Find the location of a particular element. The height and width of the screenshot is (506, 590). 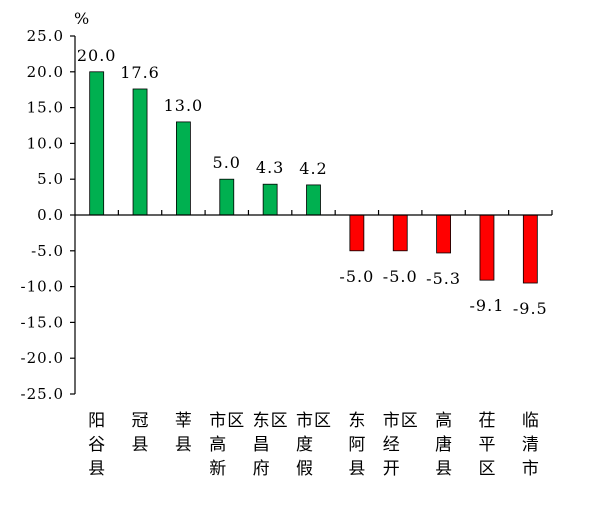

x-category-char: 府 is located at coordinates (261, 469).